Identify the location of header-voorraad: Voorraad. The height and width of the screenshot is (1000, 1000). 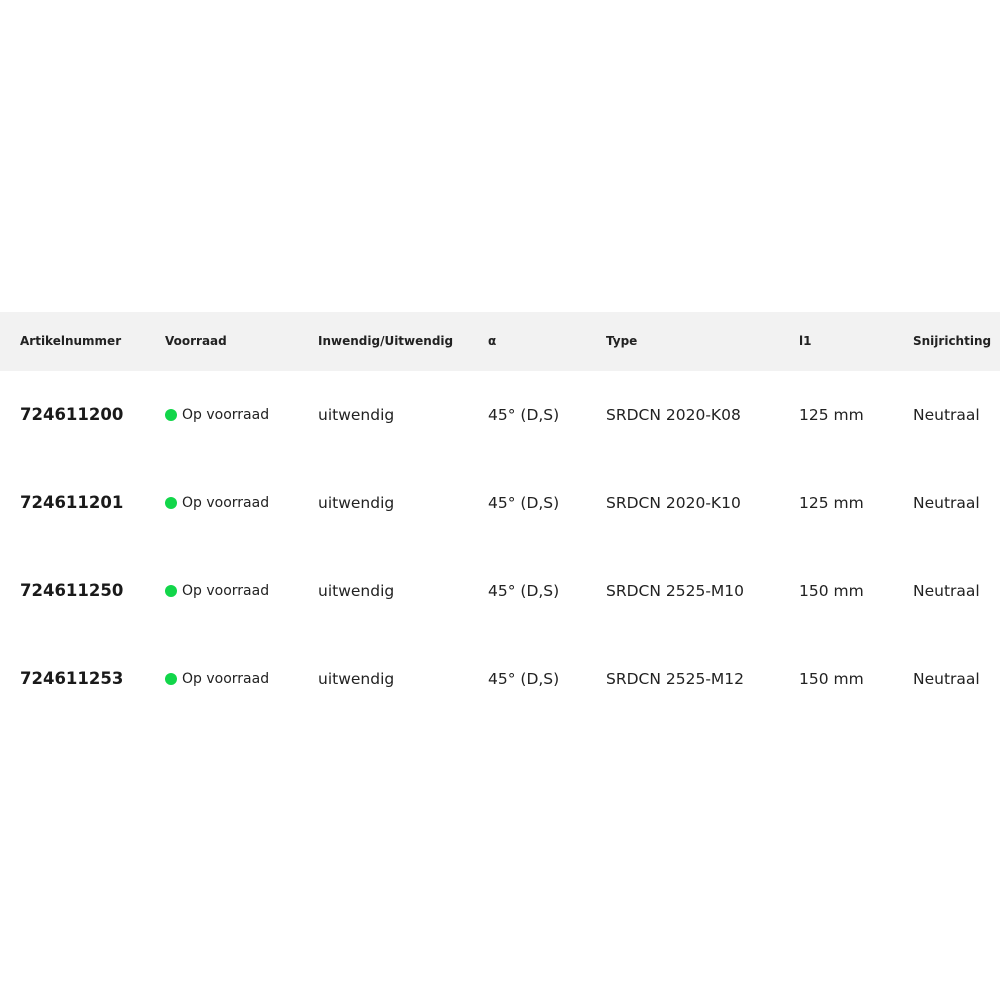
(196, 341).